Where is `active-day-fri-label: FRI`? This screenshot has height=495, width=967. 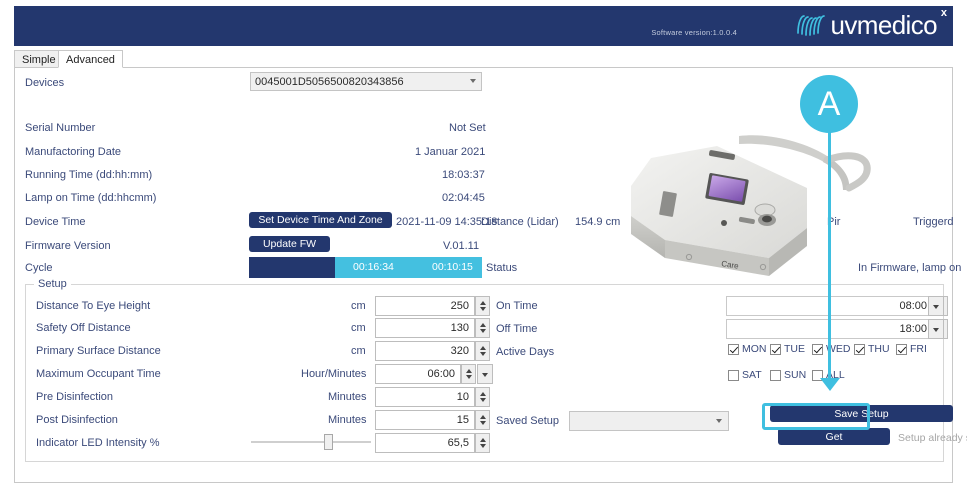 active-day-fri-label: FRI is located at coordinates (918, 349).